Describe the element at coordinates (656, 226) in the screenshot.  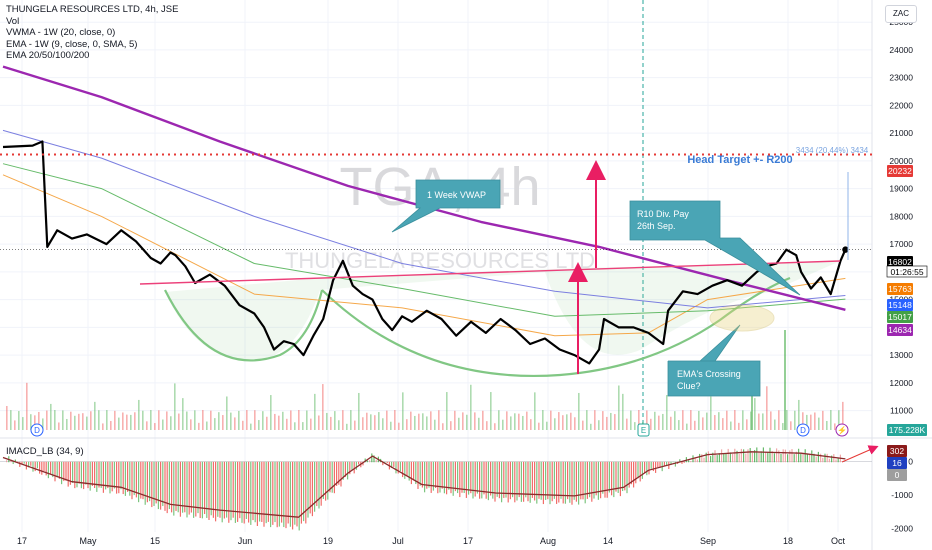
I see `div-callout-text: 26th Sep.` at that location.